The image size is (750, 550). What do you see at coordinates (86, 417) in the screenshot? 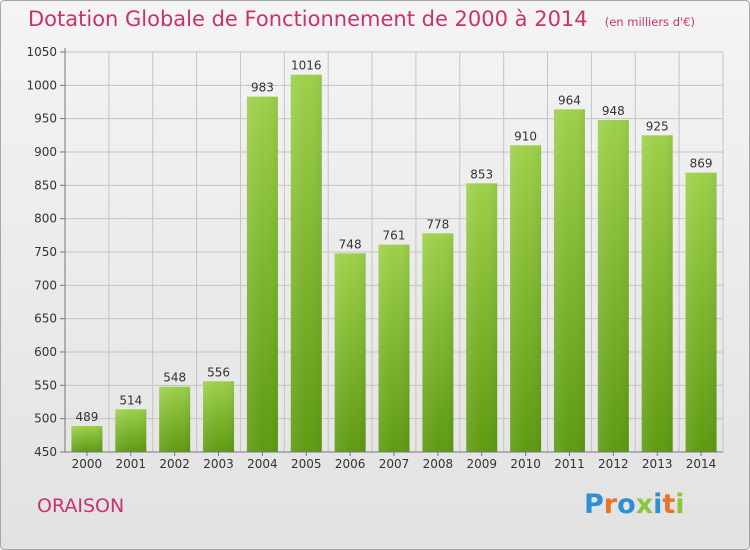
I see `bar-value-label: 489` at bounding box center [86, 417].